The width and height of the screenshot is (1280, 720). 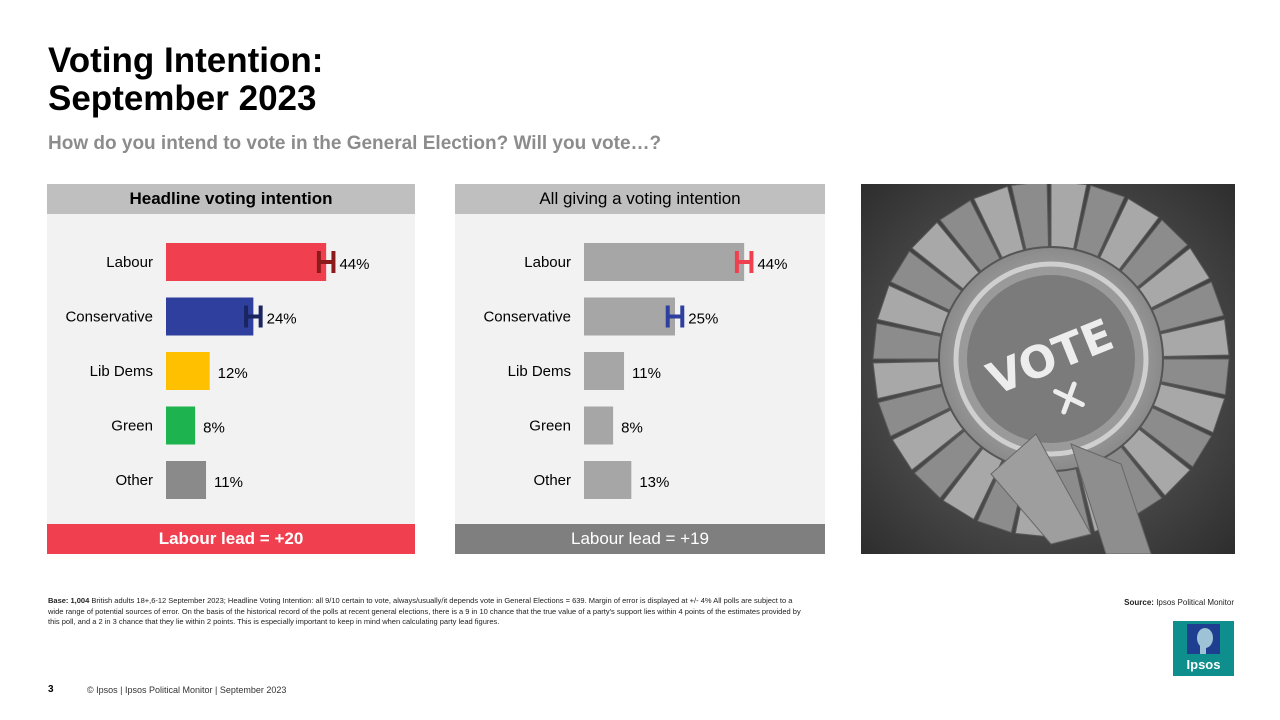 I want to click on headline-lead-banner: Labour lead = +20, so click(x=231, y=539).